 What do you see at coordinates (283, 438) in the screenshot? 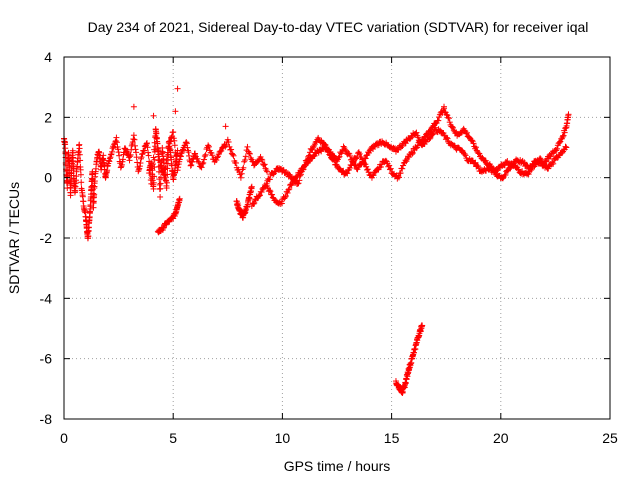
I see `x-tick-label: 10` at bounding box center [283, 438].